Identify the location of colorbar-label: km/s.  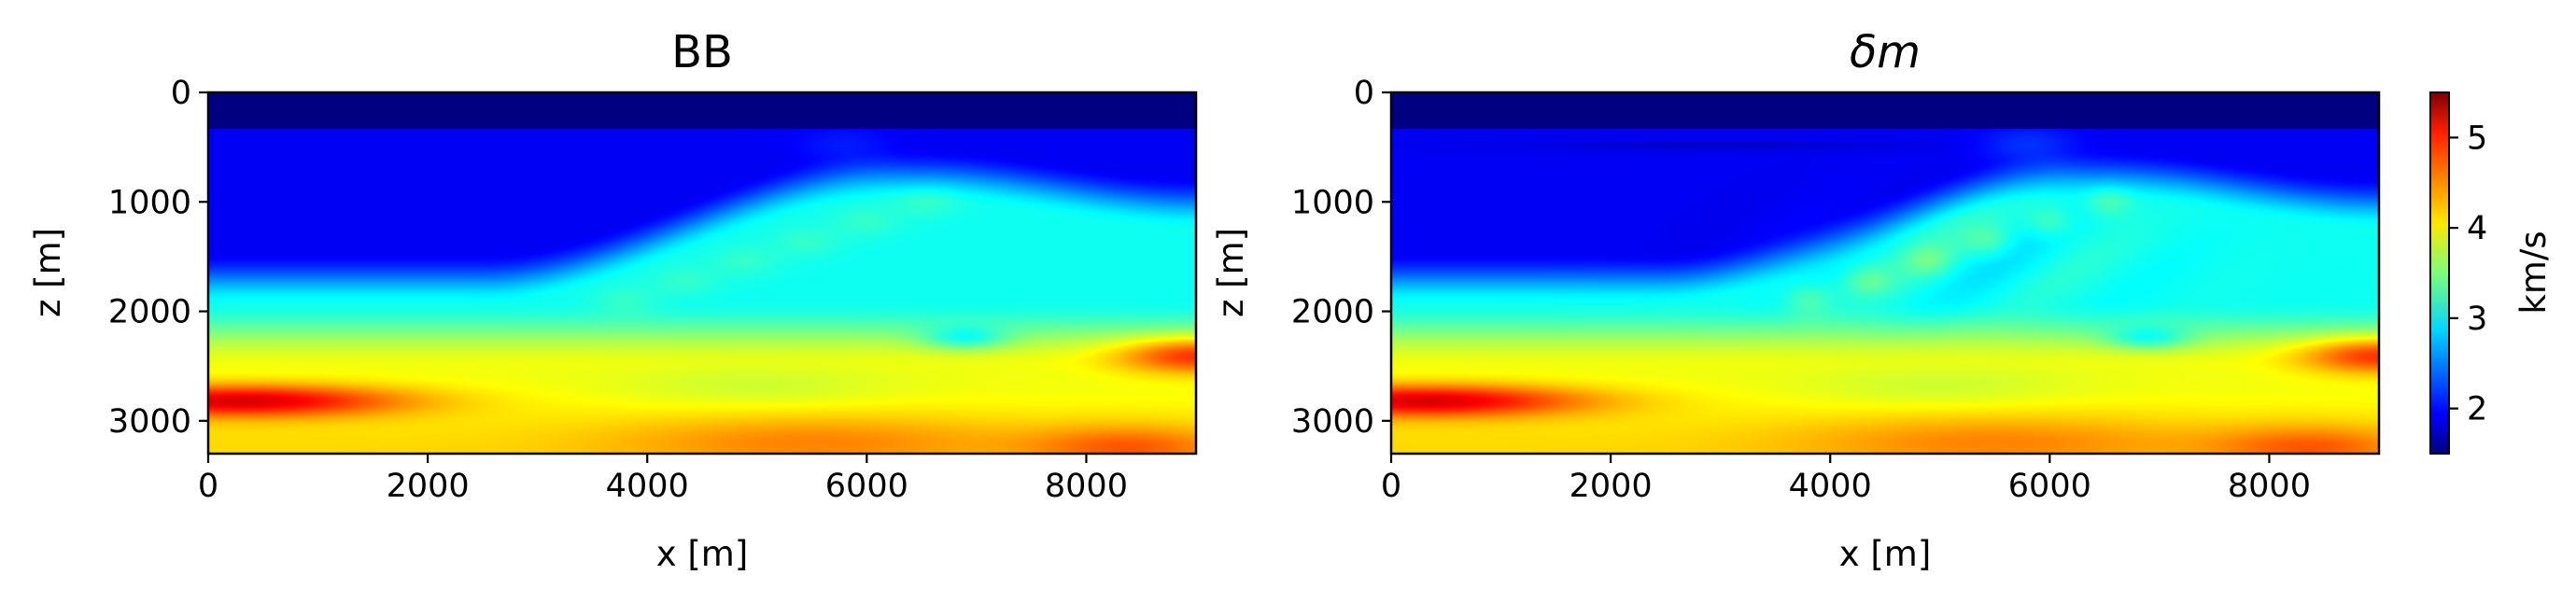
(2534, 272).